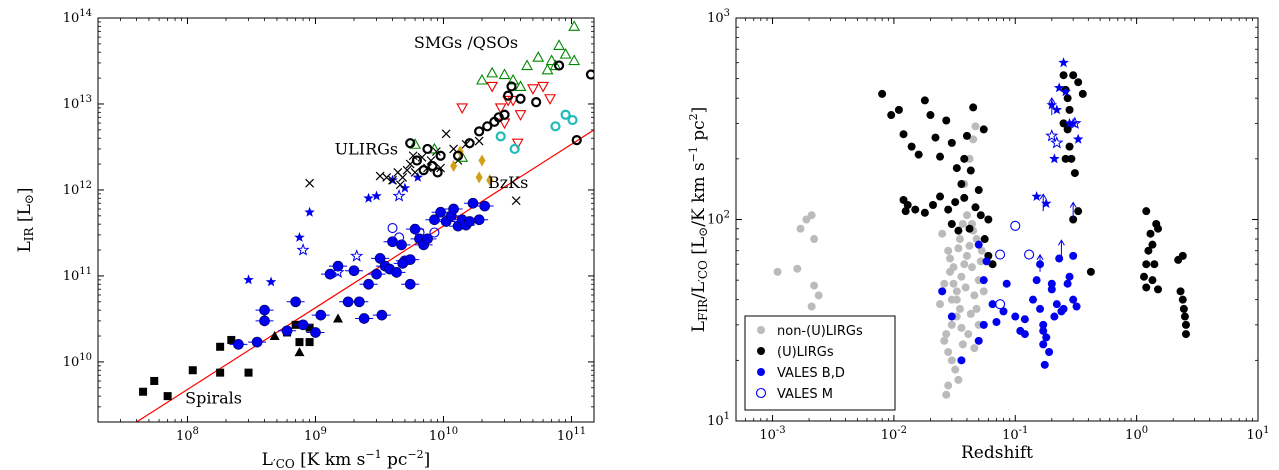 The width and height of the screenshot is (1279, 470). I want to click on legend-entry: non-(U)LIRGs, so click(810, 331).